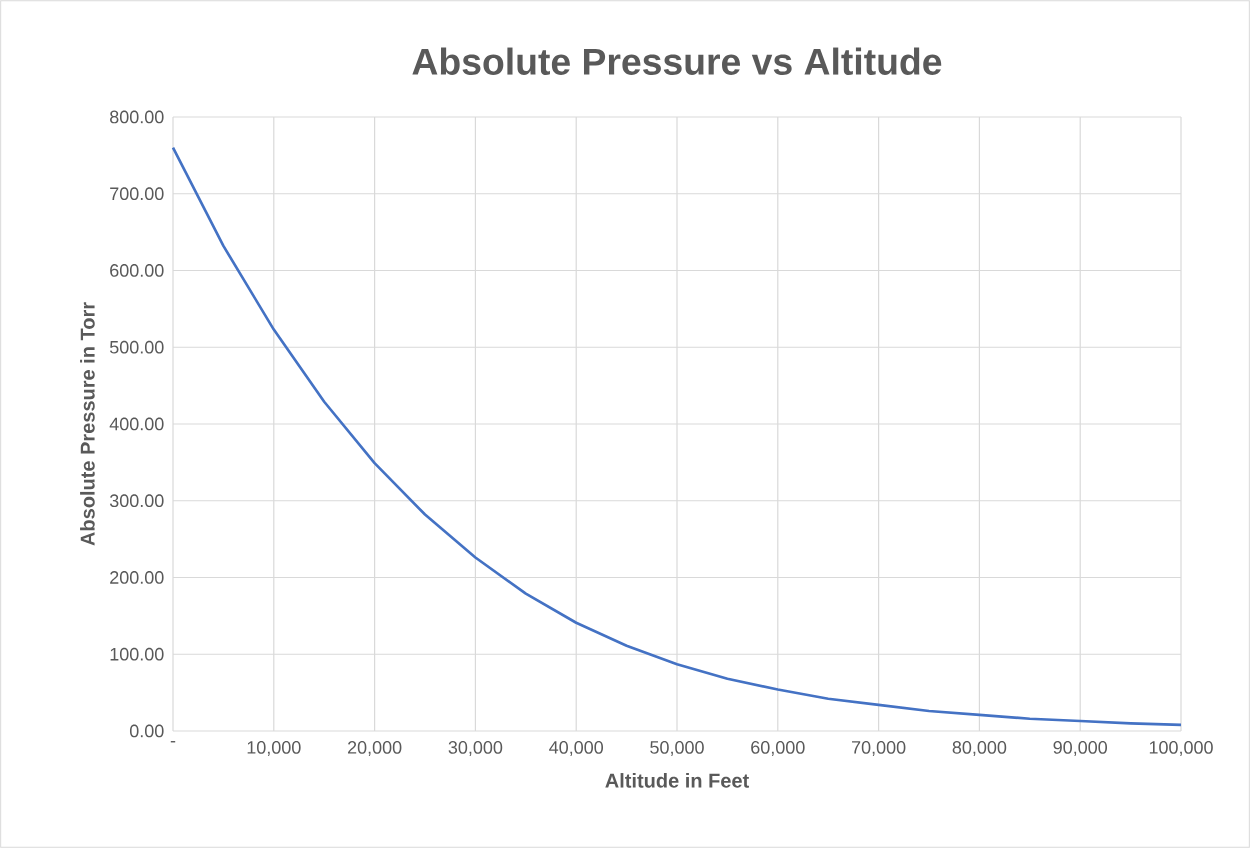 The height and width of the screenshot is (848, 1250). I want to click on y-tick-label: 700.00, so click(137, 194).